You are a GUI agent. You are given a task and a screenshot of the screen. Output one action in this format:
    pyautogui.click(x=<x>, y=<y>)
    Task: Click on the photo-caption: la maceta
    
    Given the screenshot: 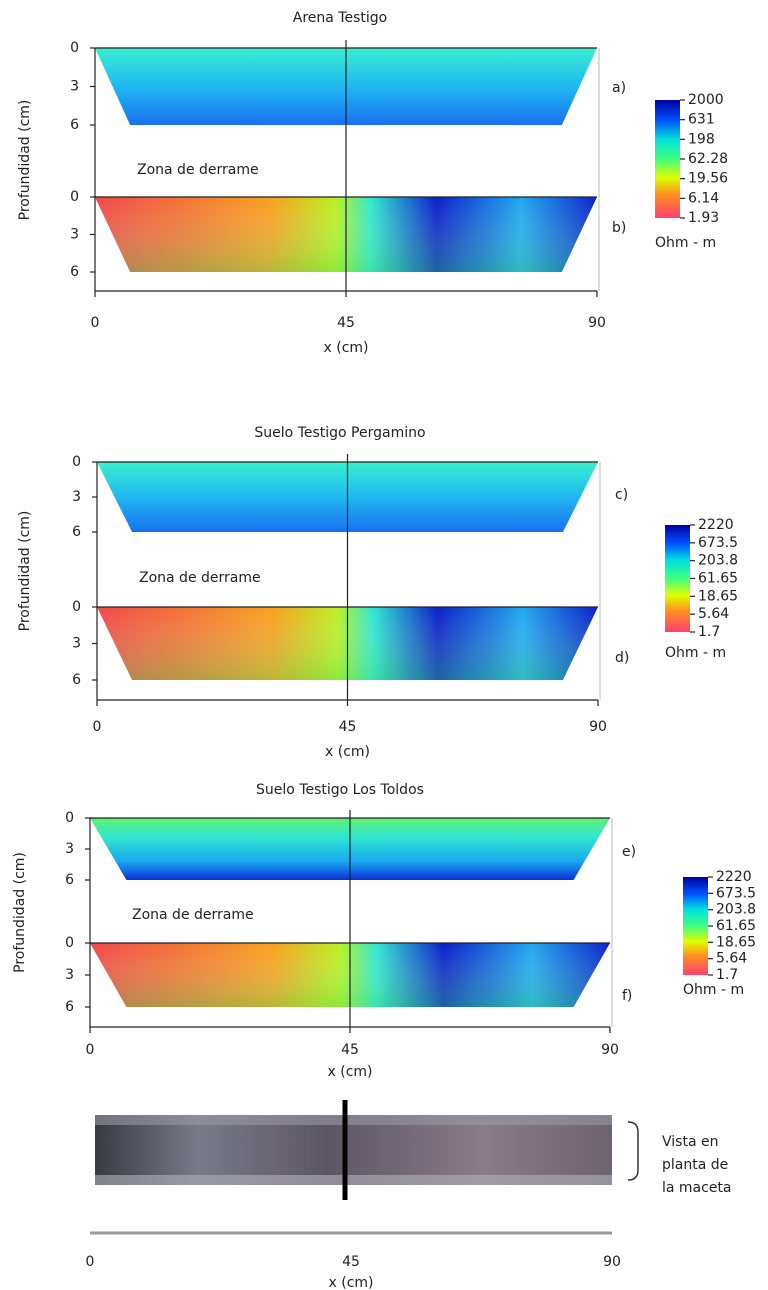 What is the action you would take?
    pyautogui.click(x=697, y=1188)
    